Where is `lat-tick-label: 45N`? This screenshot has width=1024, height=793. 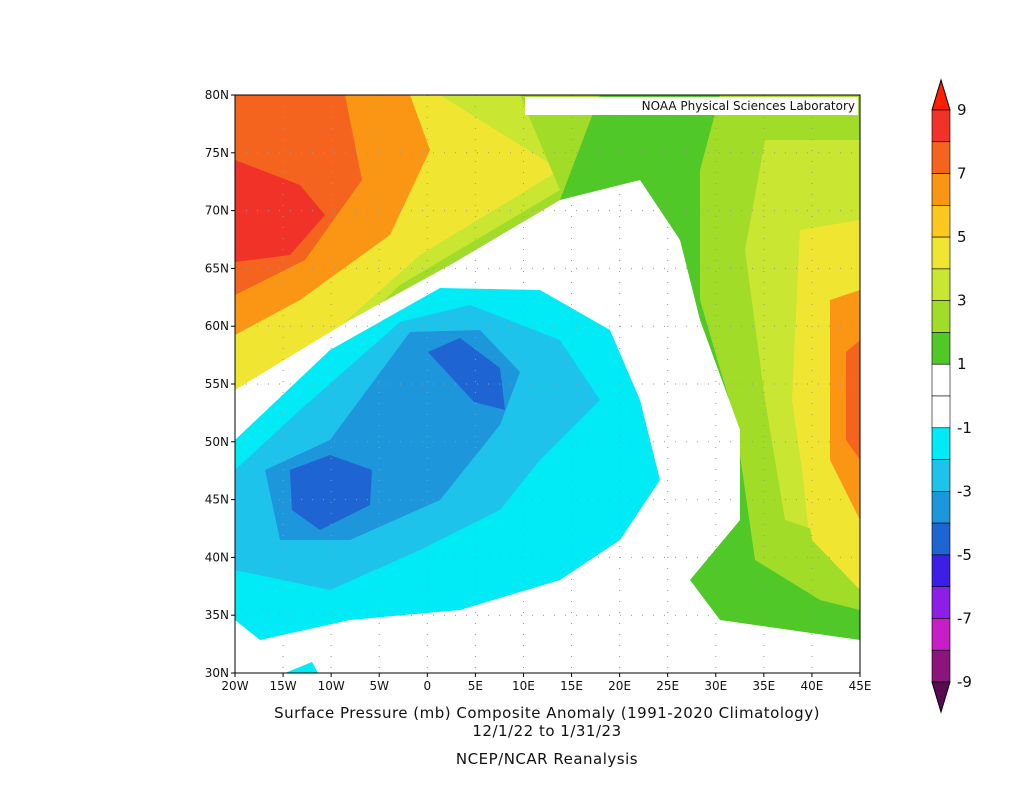 lat-tick-label: 45N is located at coordinates (217, 500).